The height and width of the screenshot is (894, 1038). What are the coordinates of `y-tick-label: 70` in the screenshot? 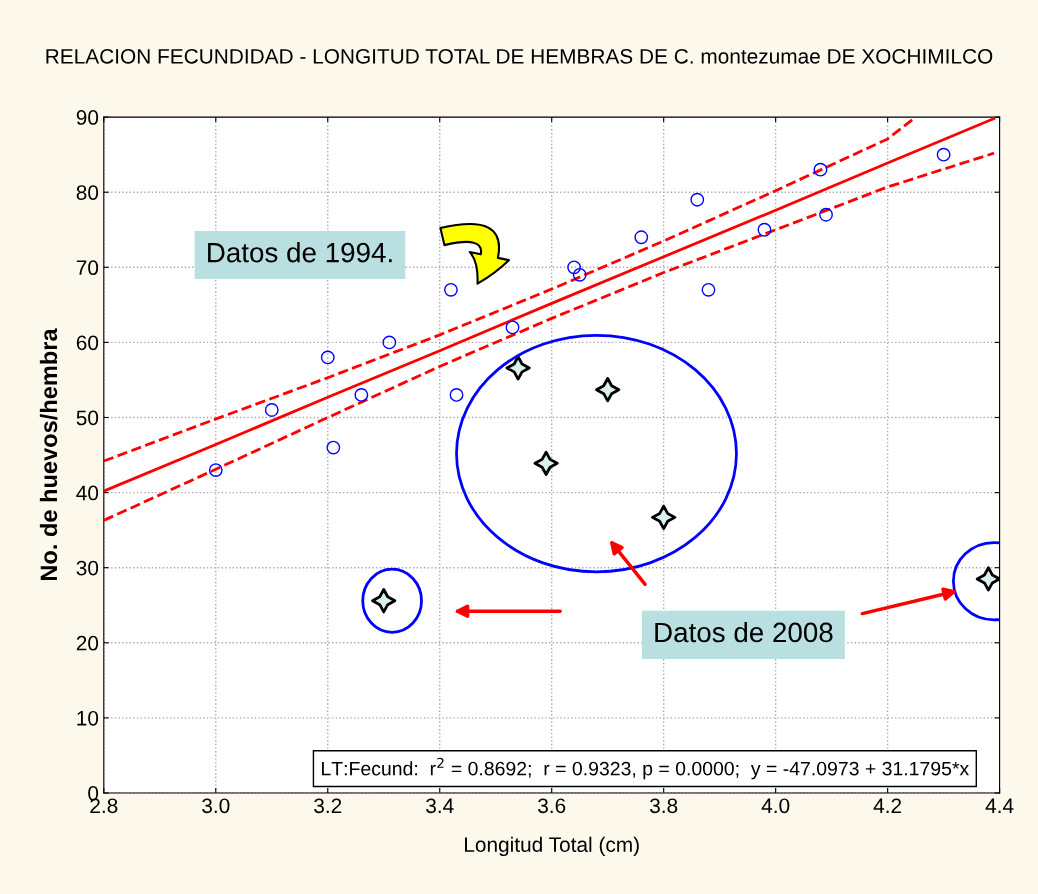 It's located at (87, 268).